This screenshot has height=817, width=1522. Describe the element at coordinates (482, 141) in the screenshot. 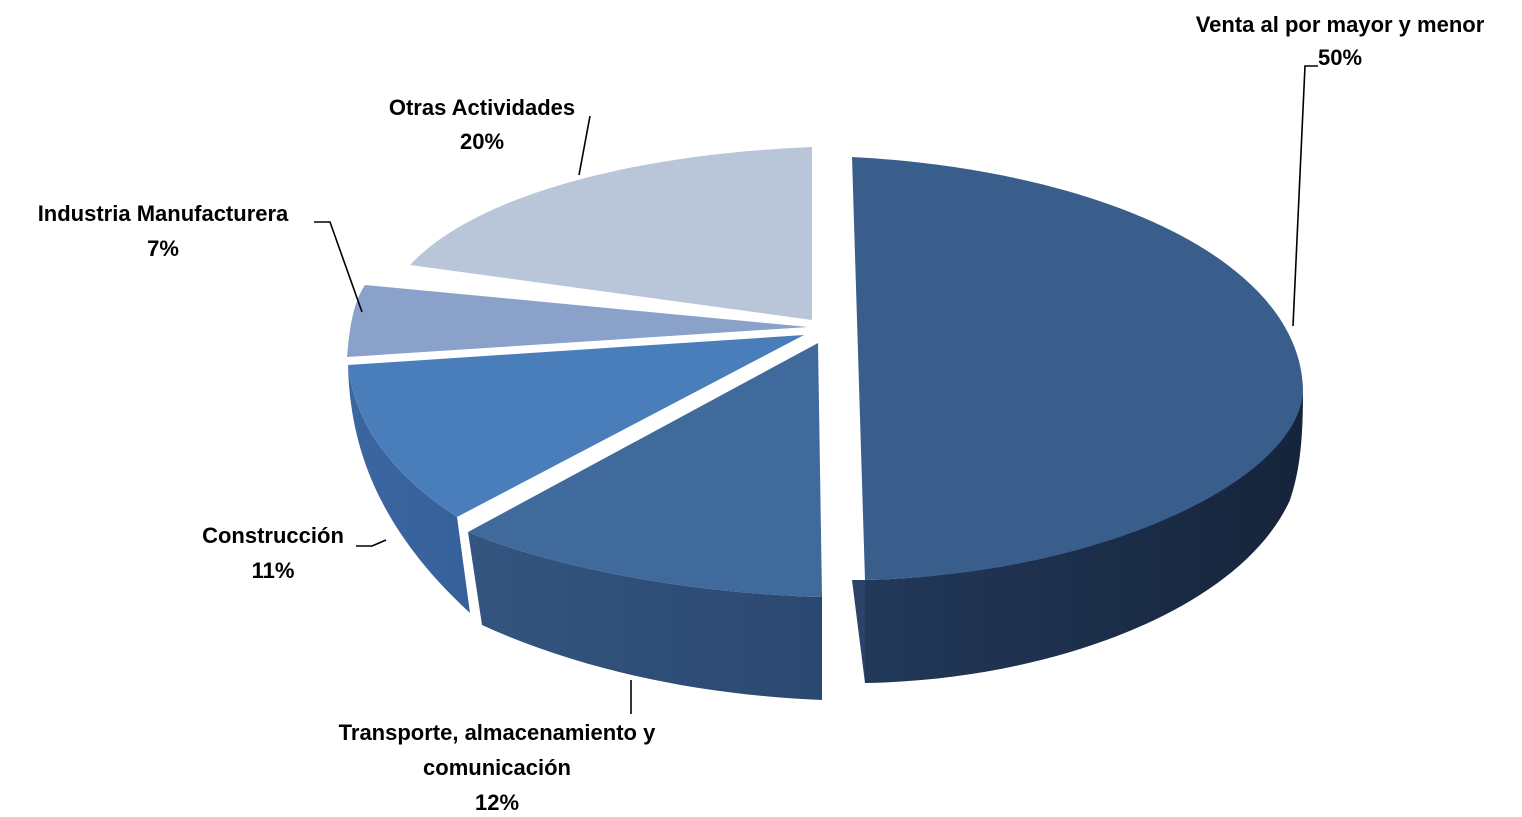

I see `label-otras-value: 20%` at that location.